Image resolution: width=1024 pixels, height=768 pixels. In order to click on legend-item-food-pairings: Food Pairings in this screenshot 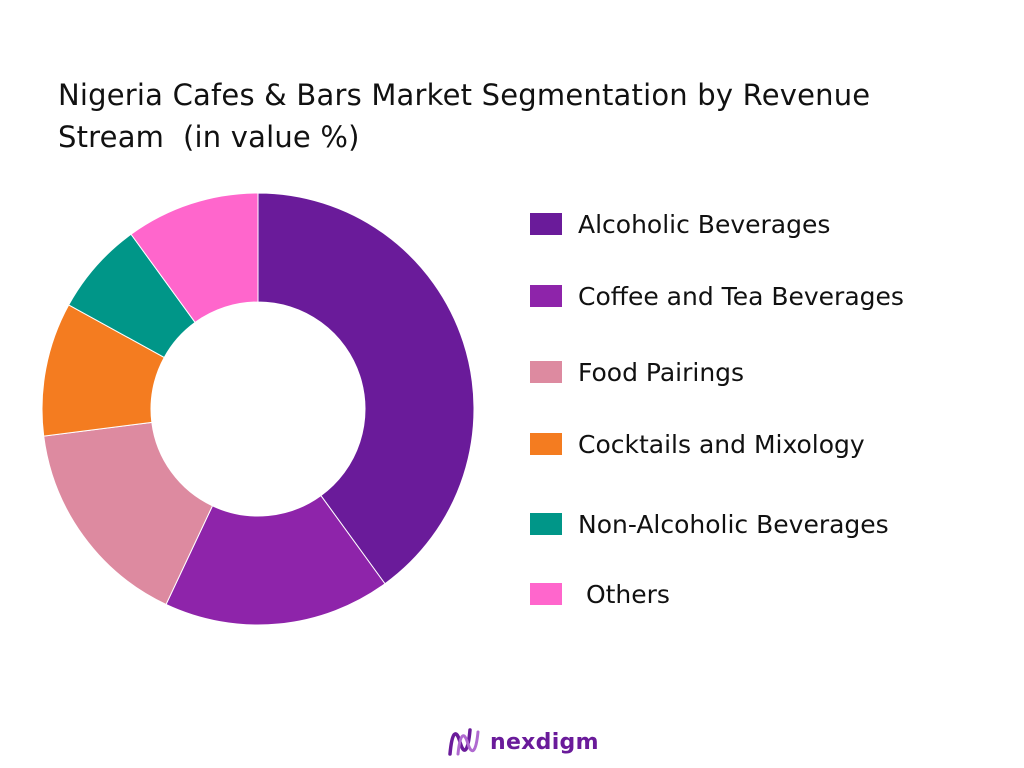, I will do `click(637, 372)`.